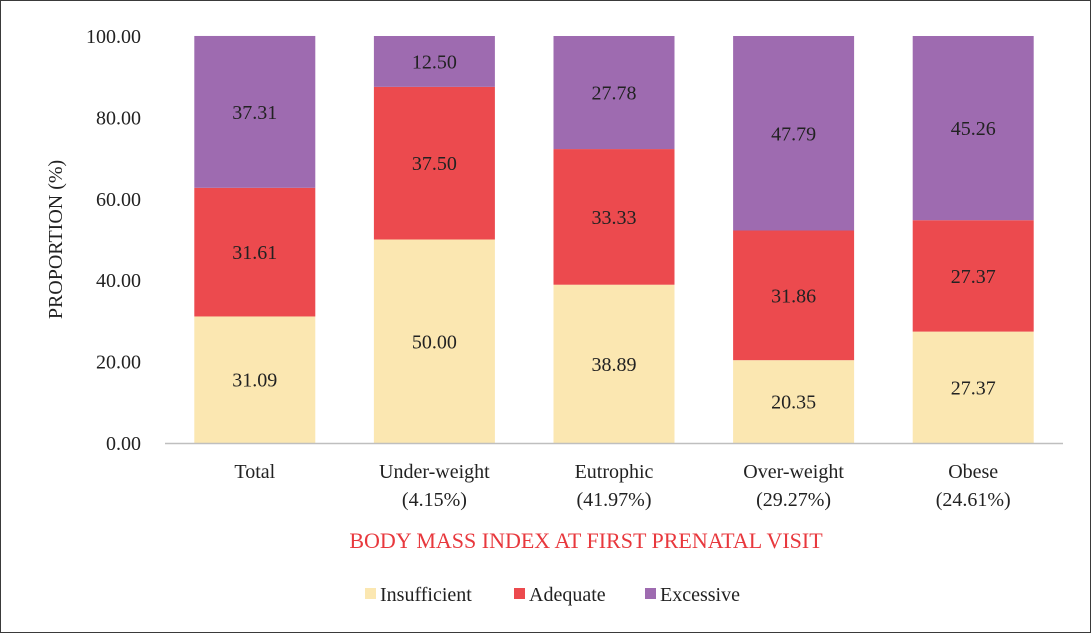  I want to click on legend-label: Adequate, so click(567, 595).